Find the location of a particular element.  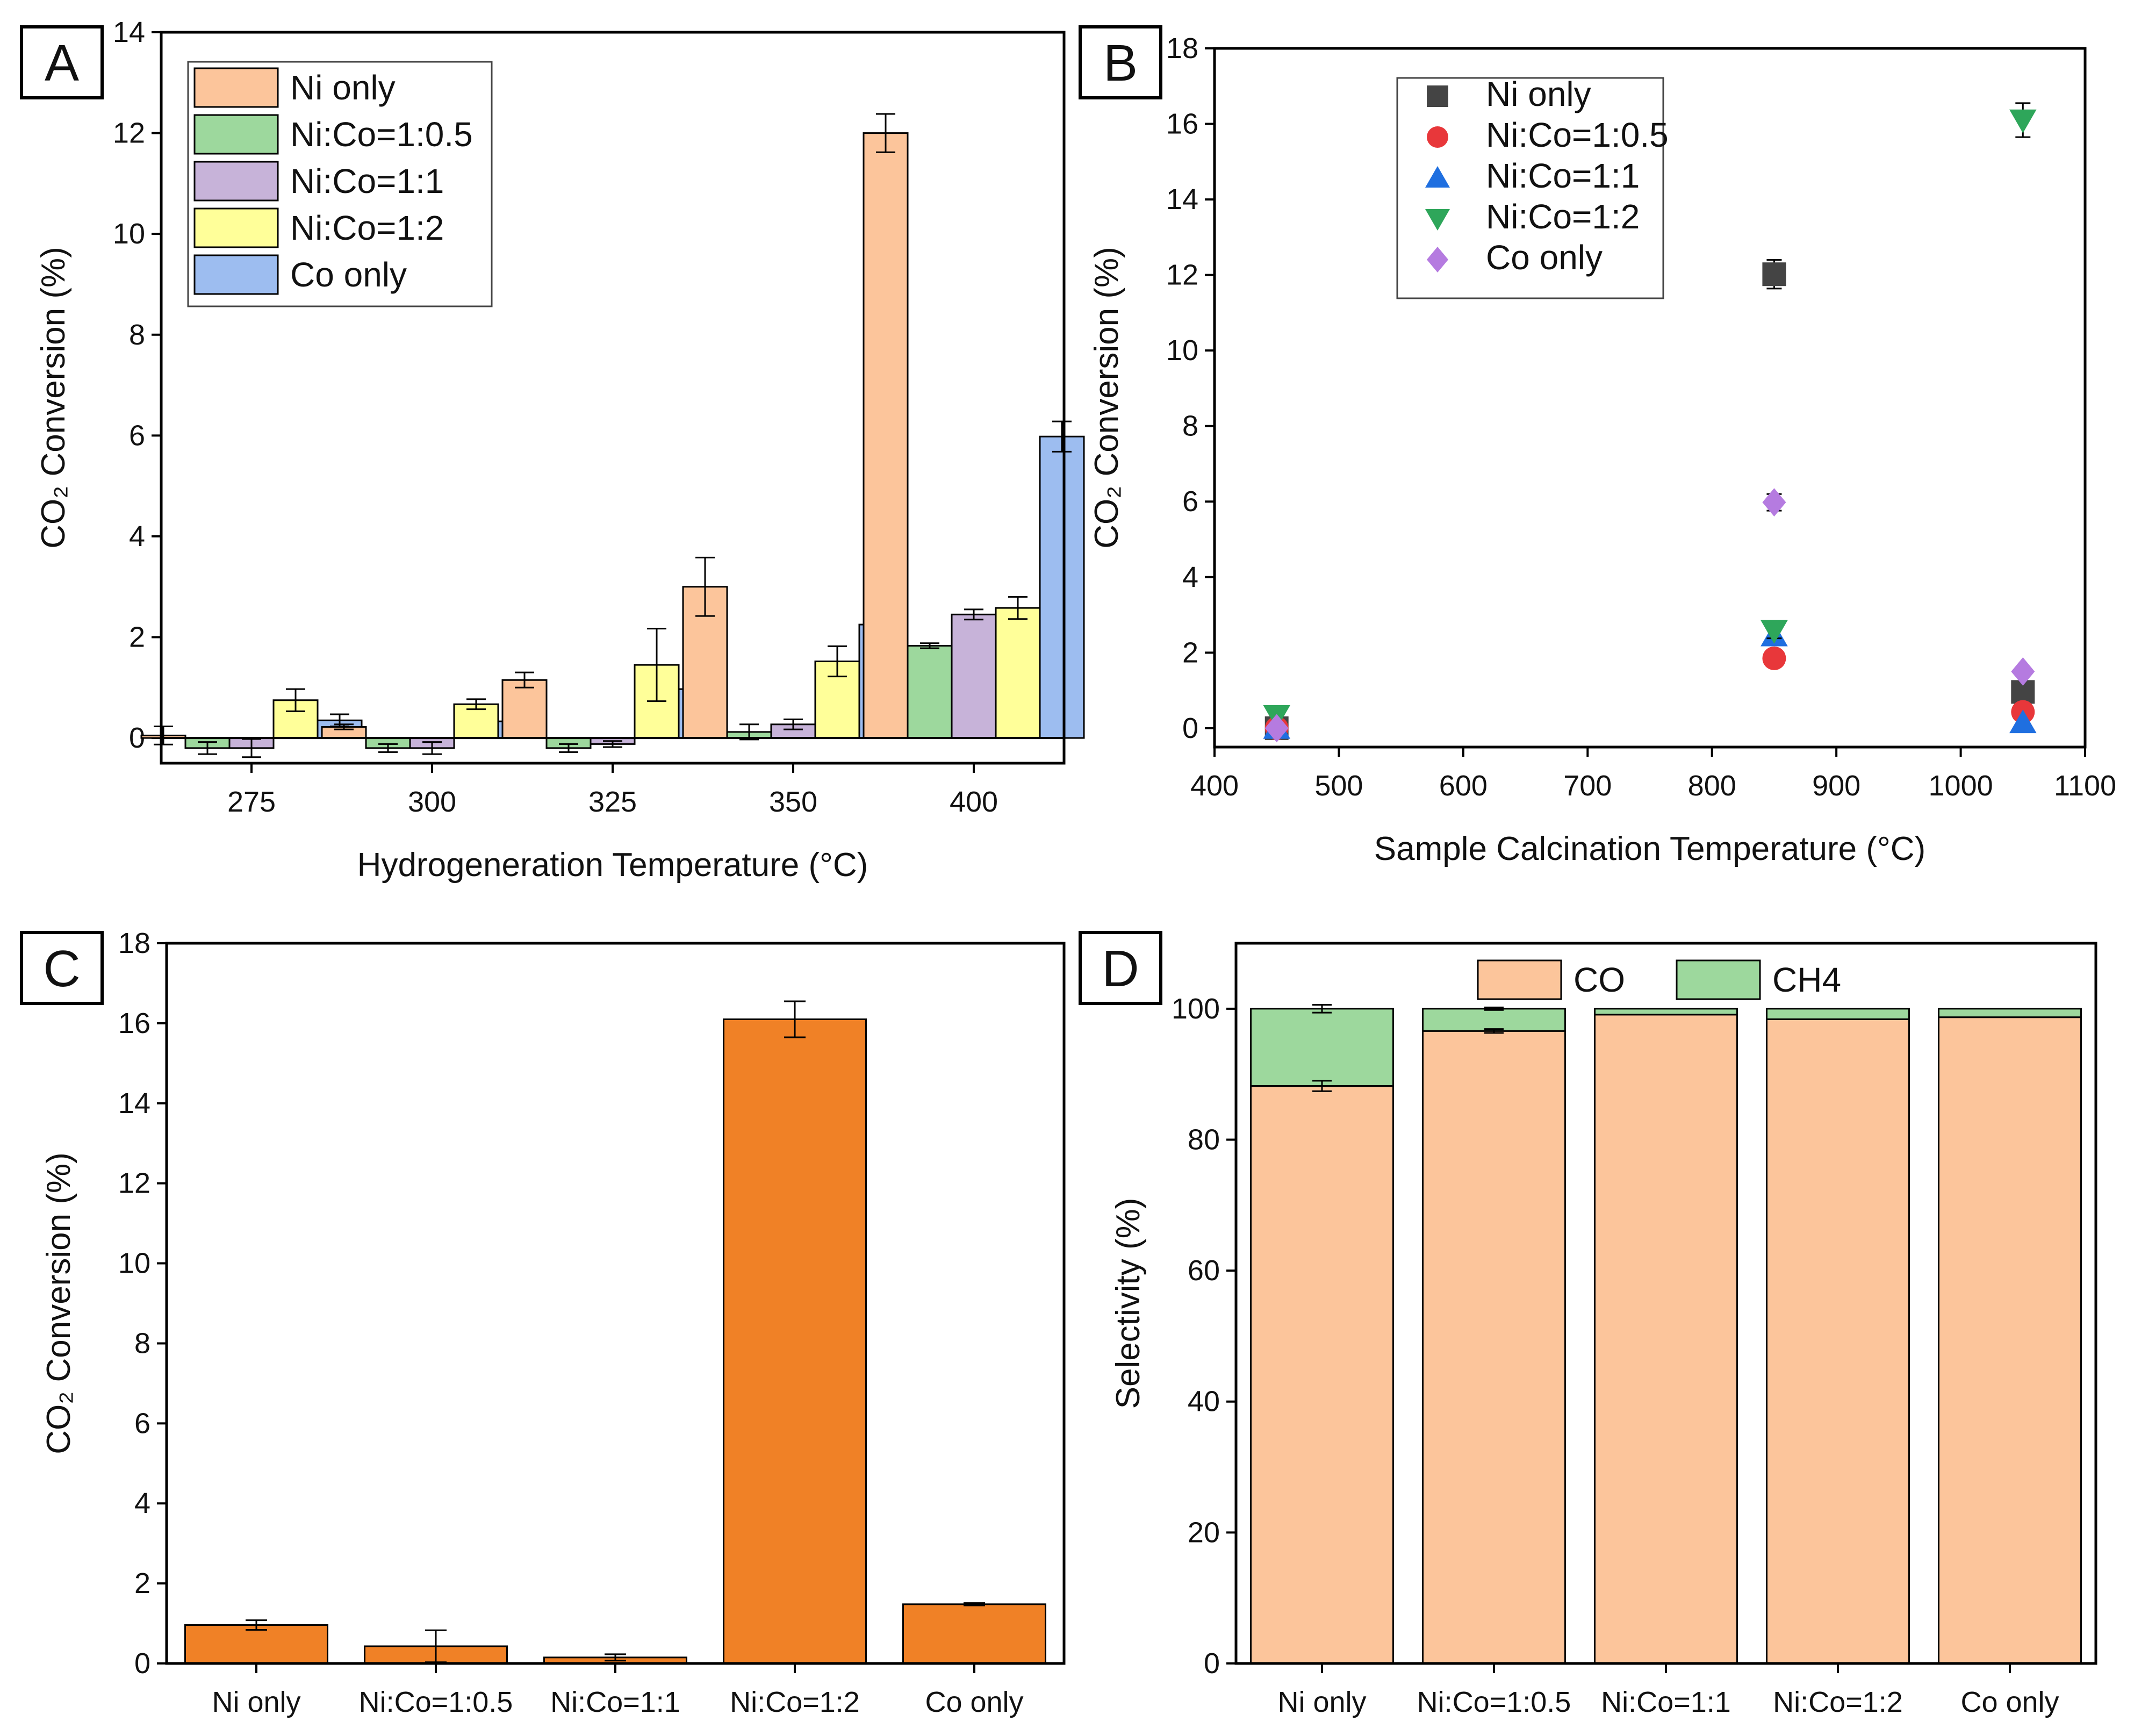

y-tick-label: 100 is located at coordinates (1196, 1009).